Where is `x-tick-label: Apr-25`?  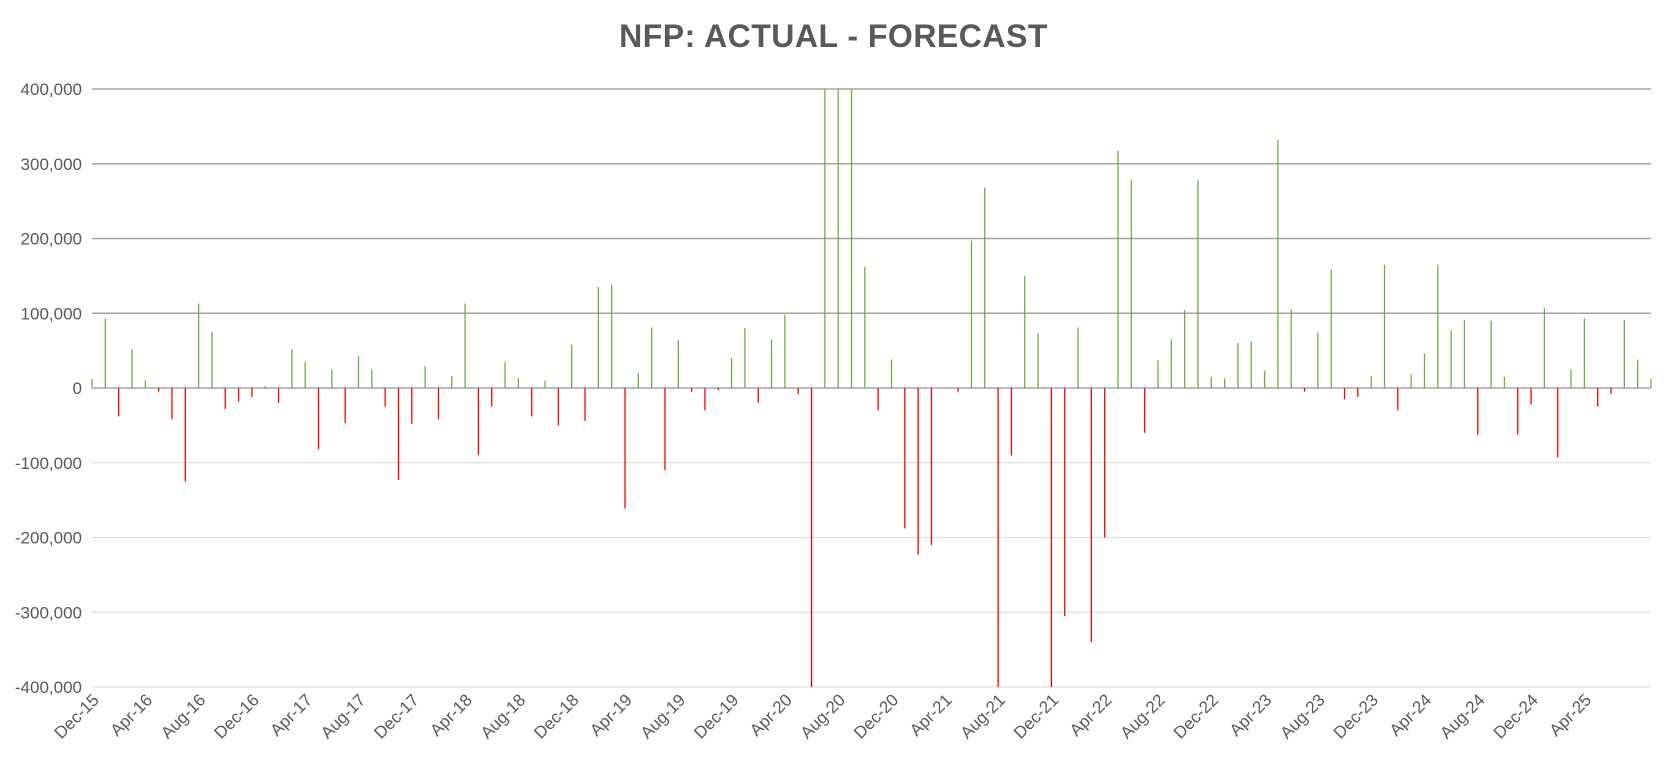 x-tick-label: Apr-25 is located at coordinates (1571, 715).